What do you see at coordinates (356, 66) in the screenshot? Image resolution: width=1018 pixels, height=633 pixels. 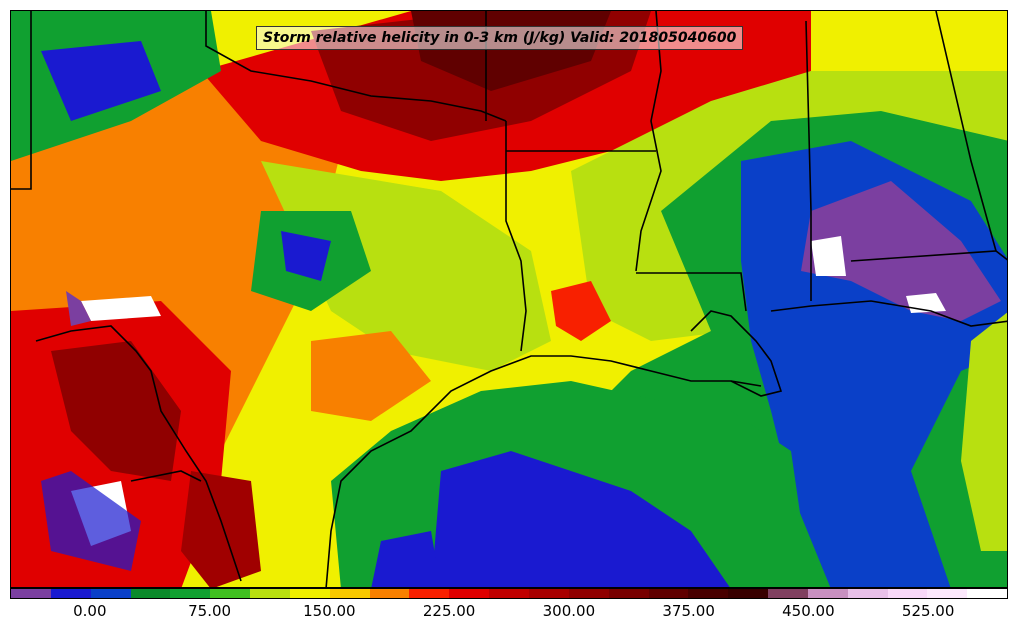 I see `oklahoma-texas-border` at bounding box center [356, 66].